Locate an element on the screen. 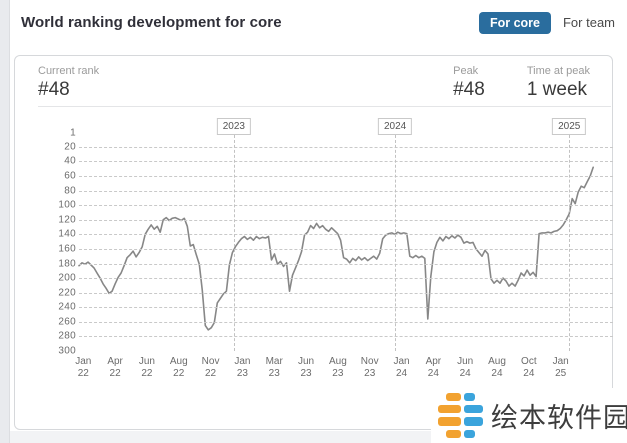  y-axis-tick-label: 1 is located at coordinates (73, 133).